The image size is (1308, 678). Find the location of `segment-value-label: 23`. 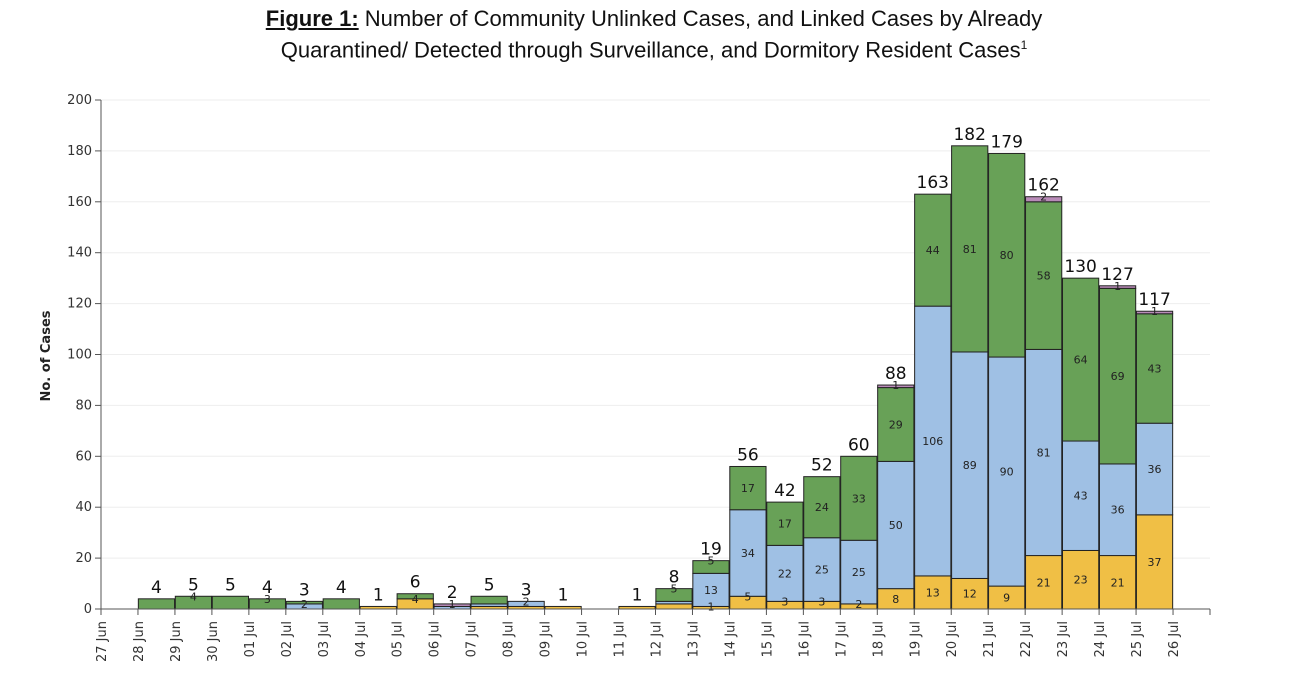

segment-value-label: 23 is located at coordinates (1081, 580).